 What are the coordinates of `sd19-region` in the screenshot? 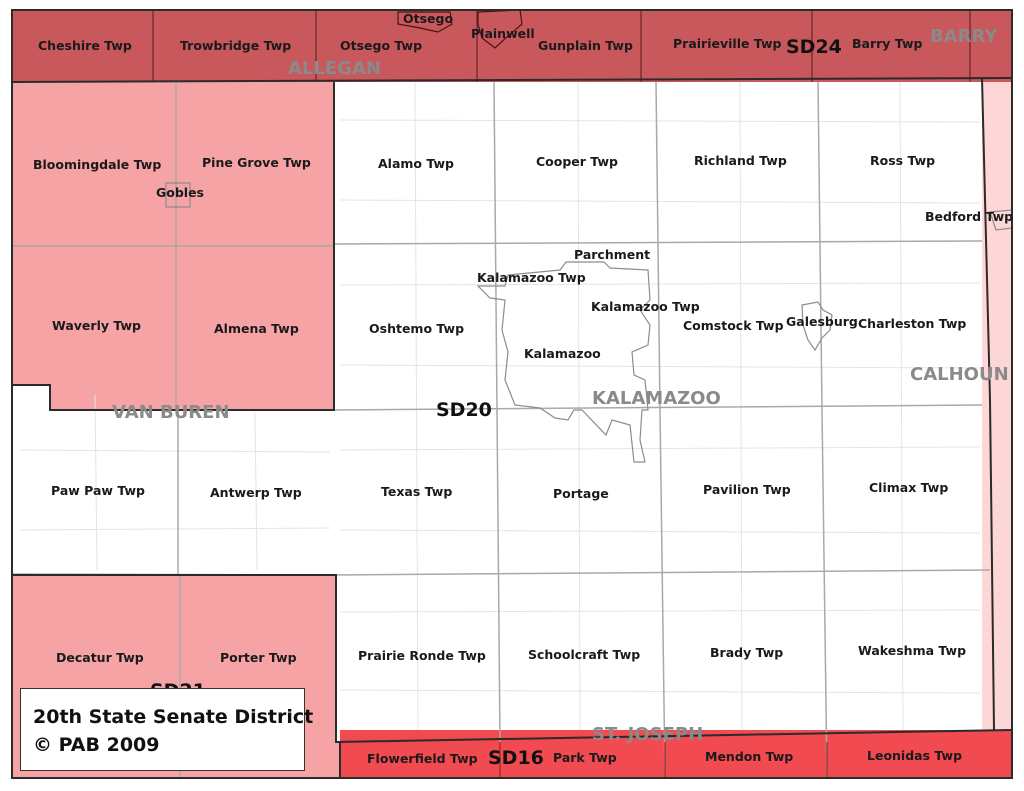 It's located at (997, 406).